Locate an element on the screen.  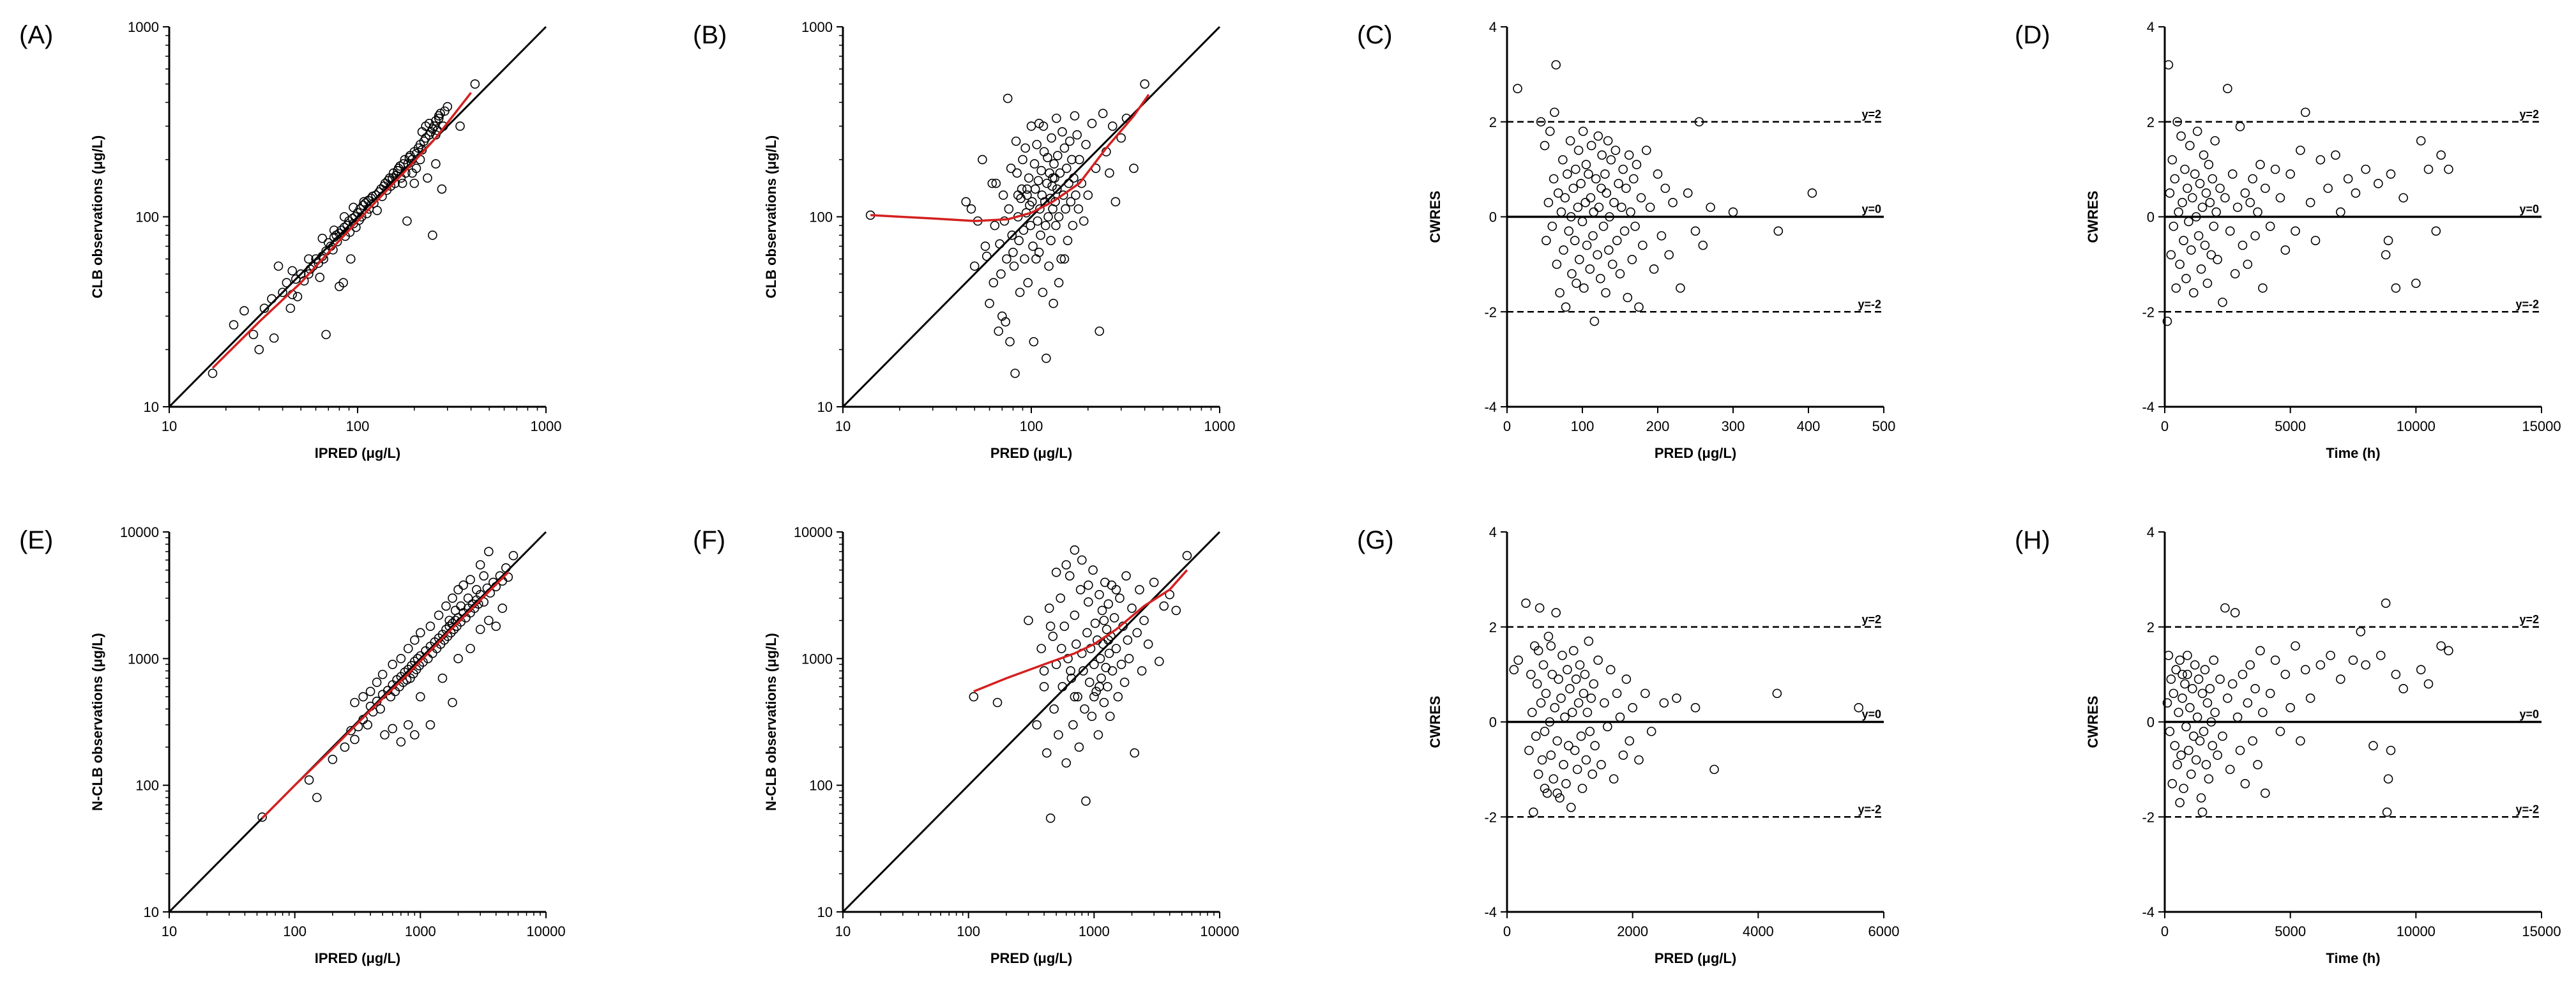
y-tick-label: 10000 is located at coordinates (140, 532).